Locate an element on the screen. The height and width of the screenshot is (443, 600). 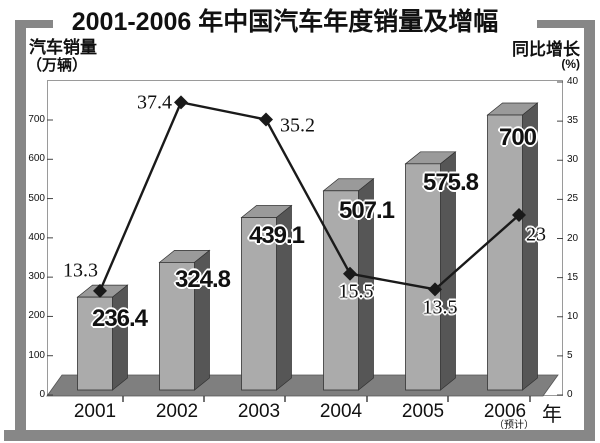
bar-2002 is located at coordinates (184, 320).